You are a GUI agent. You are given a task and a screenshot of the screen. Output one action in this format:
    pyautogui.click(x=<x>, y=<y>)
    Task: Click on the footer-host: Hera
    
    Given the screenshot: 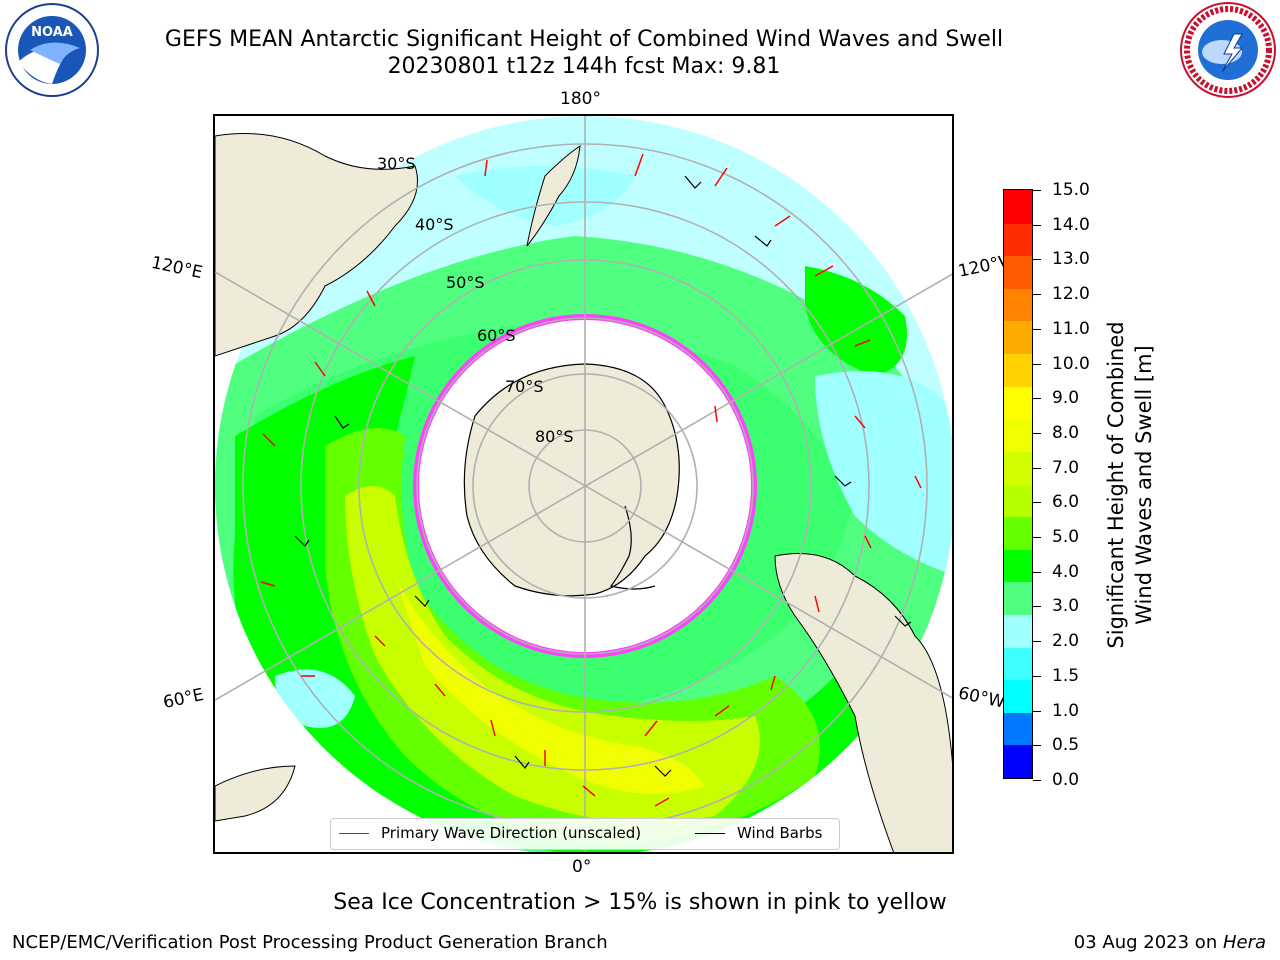 What is the action you would take?
    pyautogui.click(x=1244, y=942)
    